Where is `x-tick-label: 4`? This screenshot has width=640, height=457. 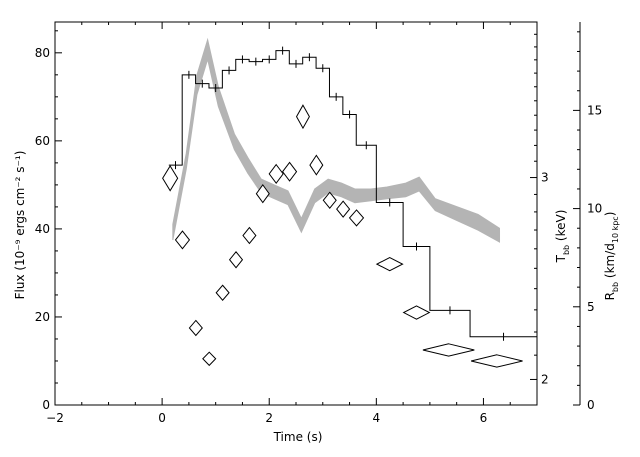
x-tick-label: 4 is located at coordinates (377, 418).